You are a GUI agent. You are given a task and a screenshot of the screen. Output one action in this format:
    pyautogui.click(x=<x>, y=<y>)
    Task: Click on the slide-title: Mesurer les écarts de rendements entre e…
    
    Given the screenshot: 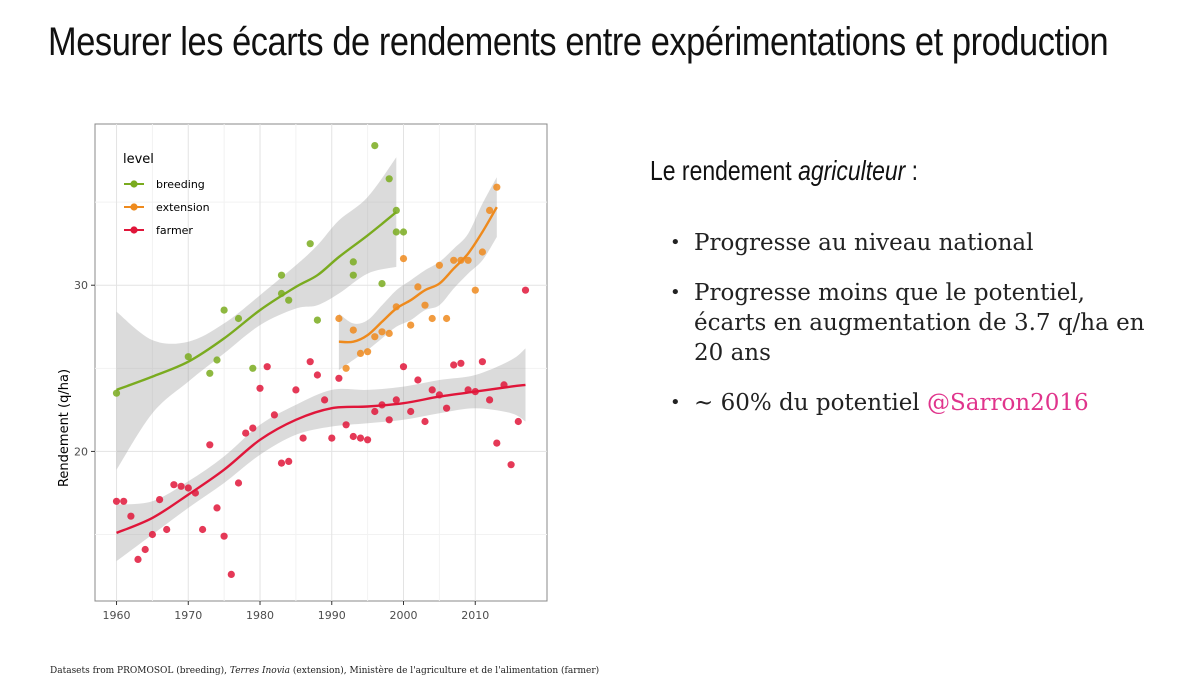 What is the action you would take?
    pyautogui.click(x=578, y=42)
    